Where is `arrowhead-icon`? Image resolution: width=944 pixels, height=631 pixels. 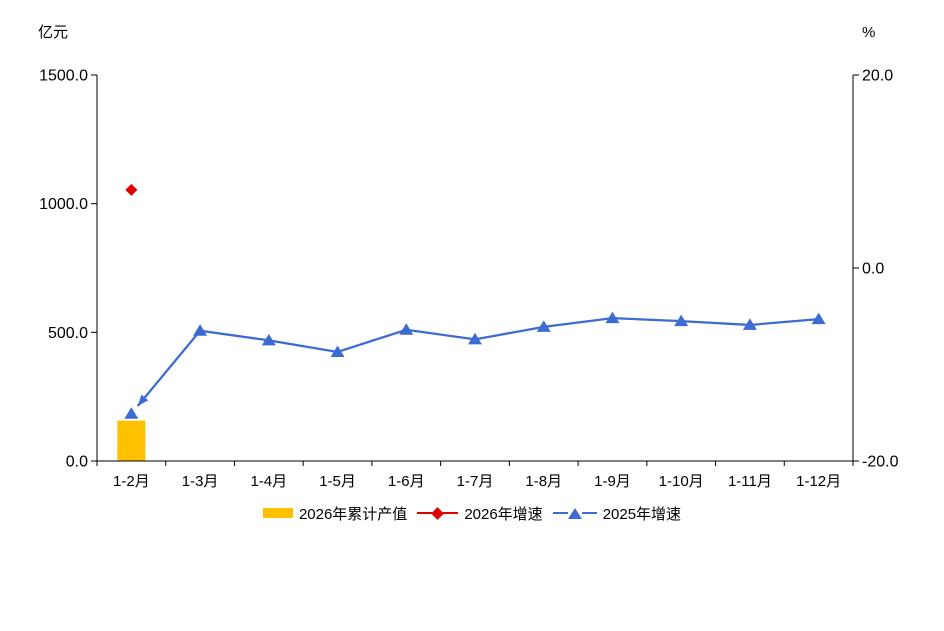
arrowhead-icon is located at coordinates (143, 400).